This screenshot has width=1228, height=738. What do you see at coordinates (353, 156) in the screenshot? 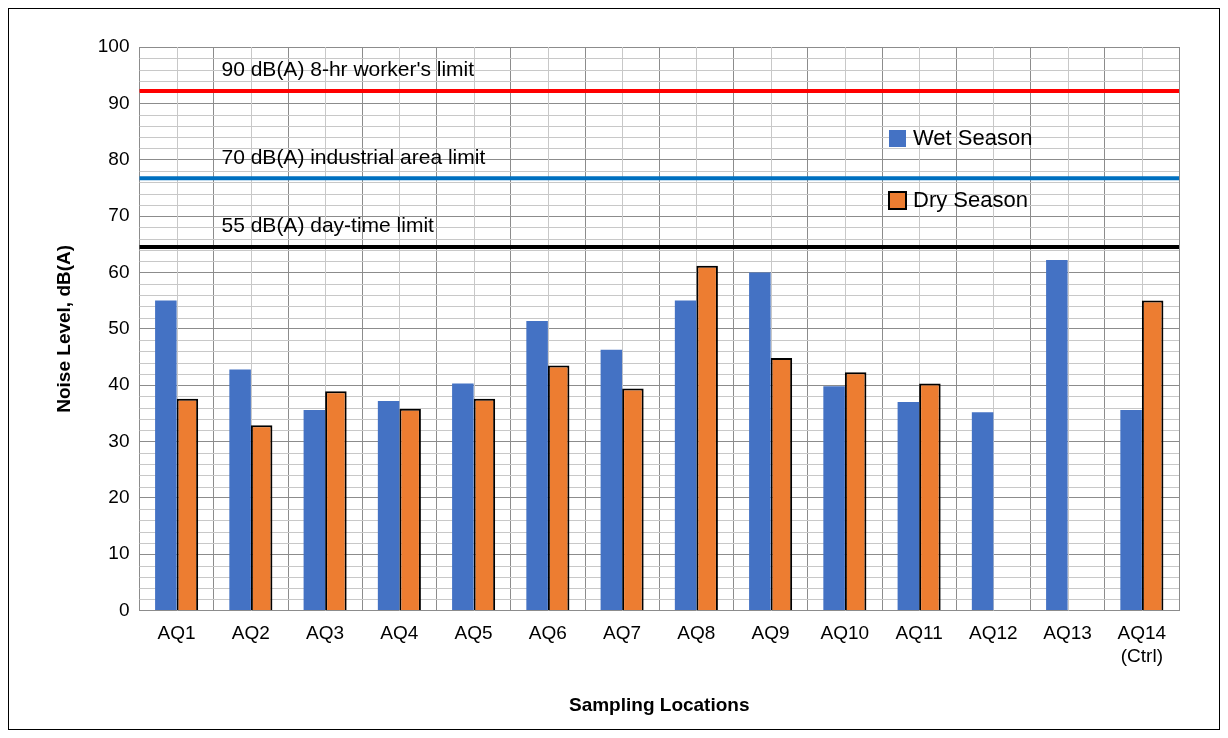
I see `ref-line-label: 70 dB(A) industrial area limit` at bounding box center [353, 156].